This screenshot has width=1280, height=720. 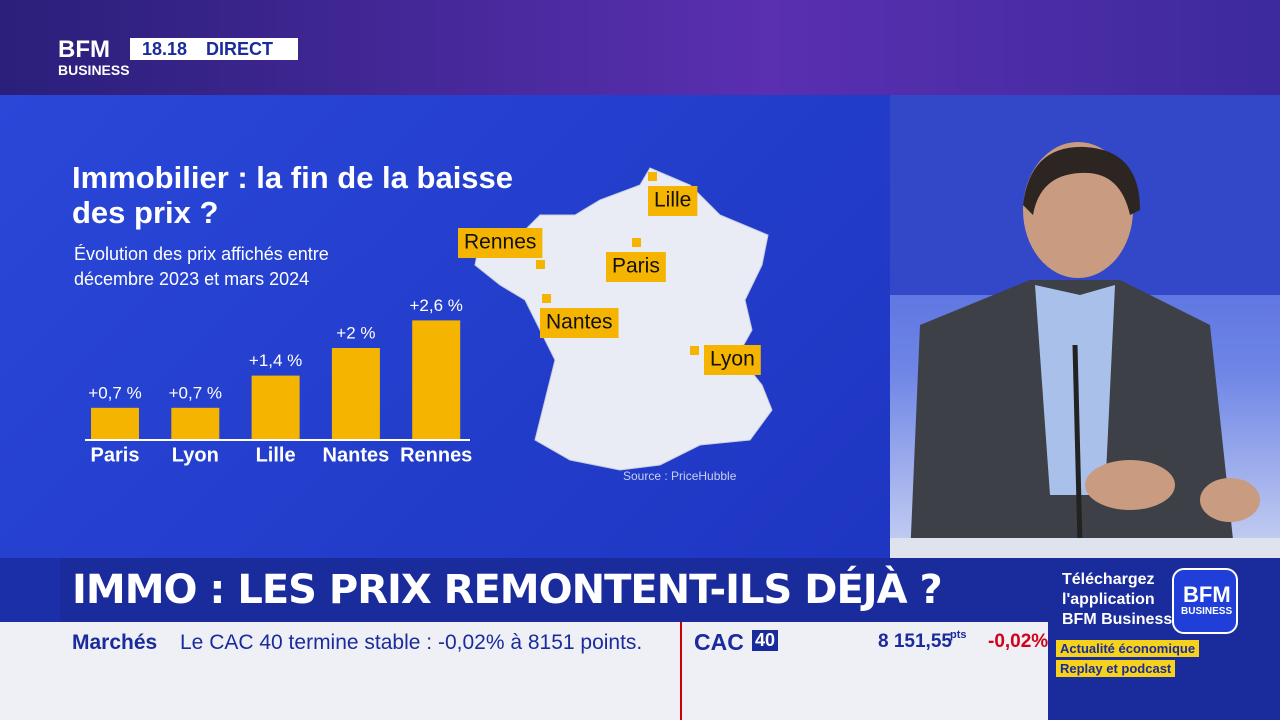 I want to click on divider, so click(x=681, y=671).